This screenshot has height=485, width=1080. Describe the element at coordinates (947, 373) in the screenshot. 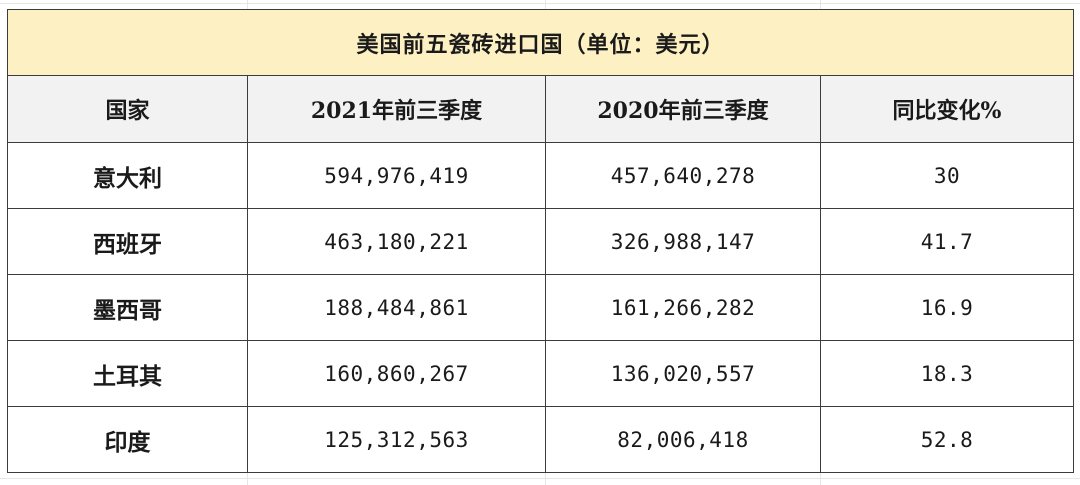

I see `yoy-cell: 18.3` at that location.